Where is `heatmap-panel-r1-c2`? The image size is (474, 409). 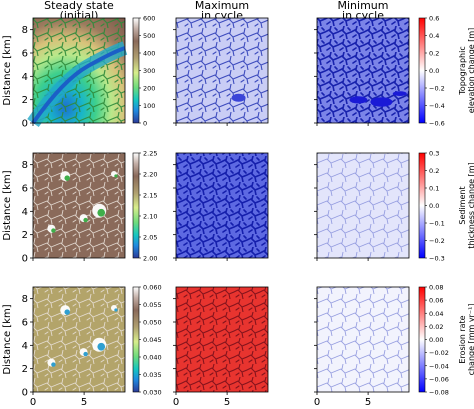 heatmap-panel-r1-c2 is located at coordinates (362, 206).